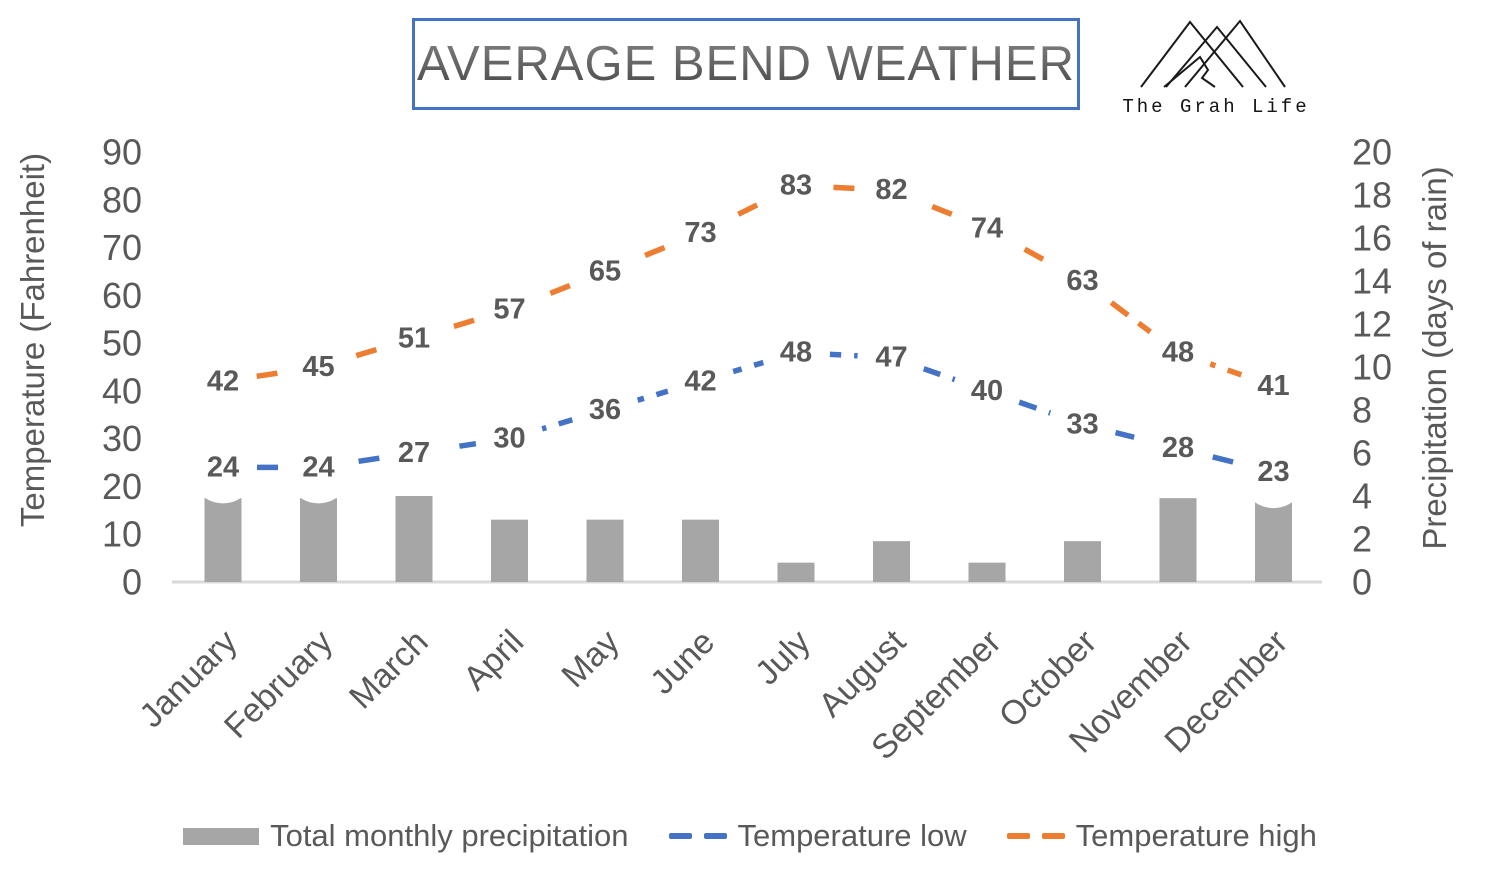  I want to click on data-label-temperature-high-june: 73, so click(700, 233).